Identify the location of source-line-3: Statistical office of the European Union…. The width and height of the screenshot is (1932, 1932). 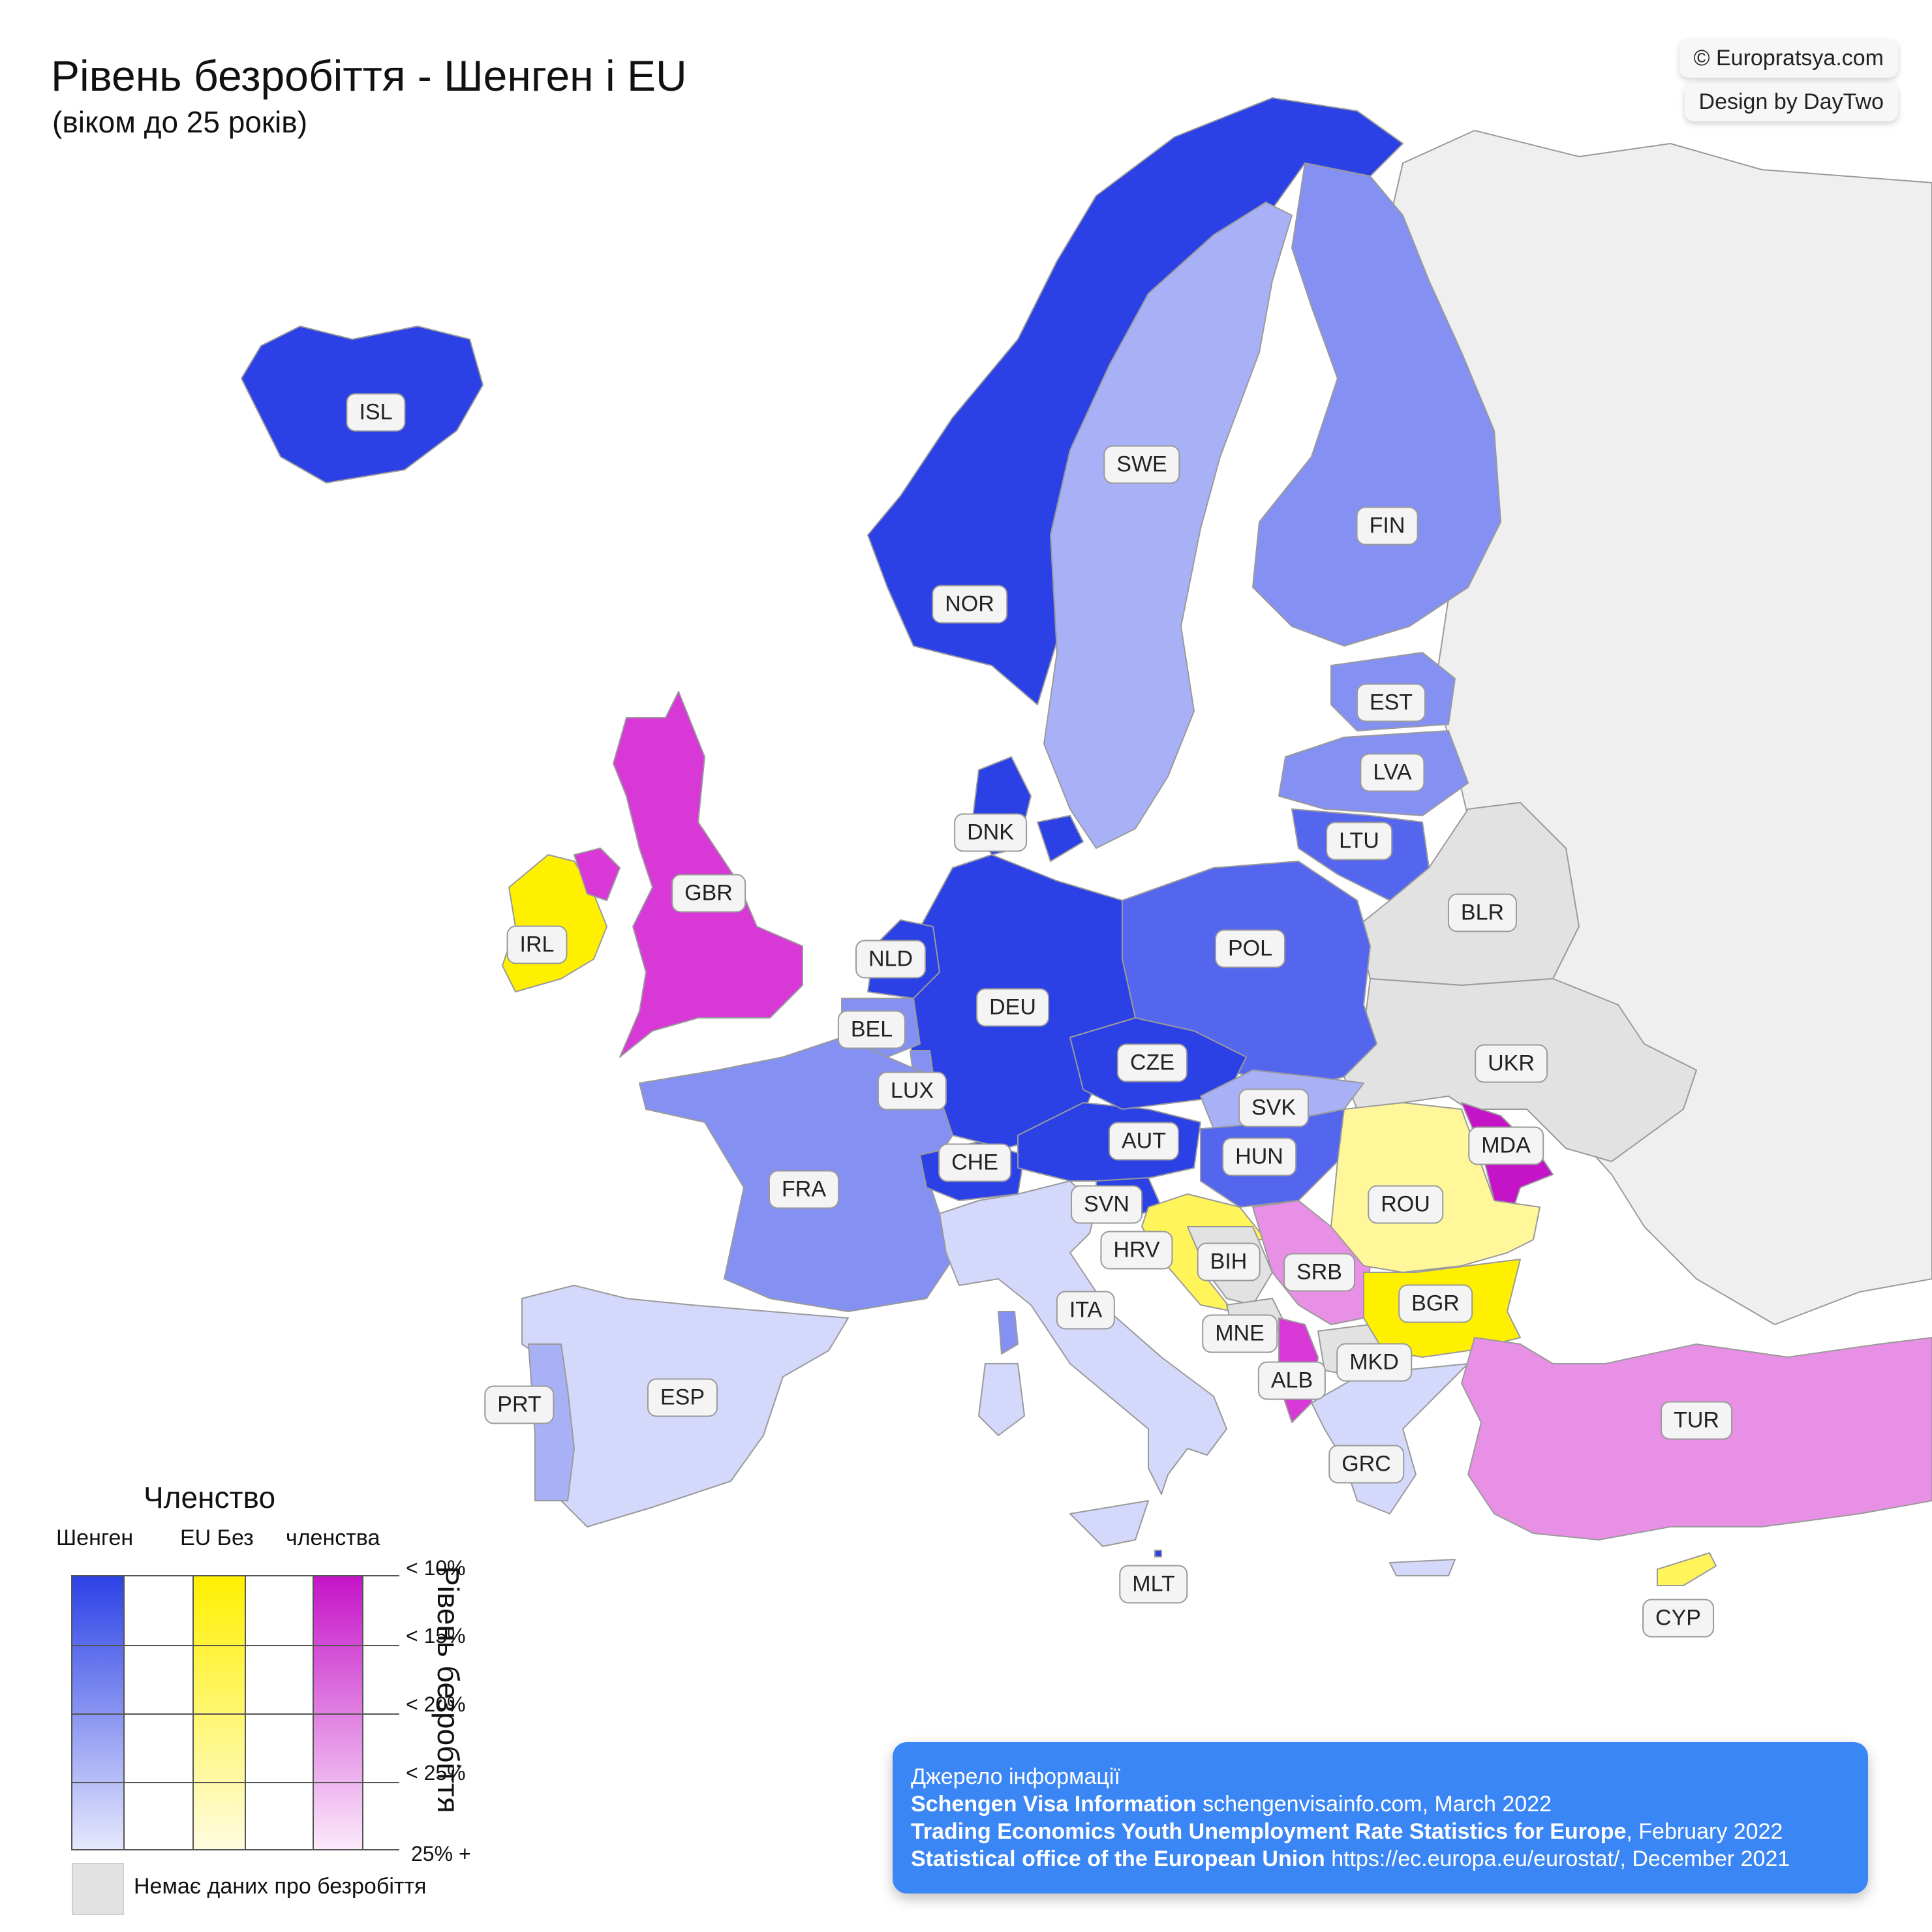
(1351, 1859).